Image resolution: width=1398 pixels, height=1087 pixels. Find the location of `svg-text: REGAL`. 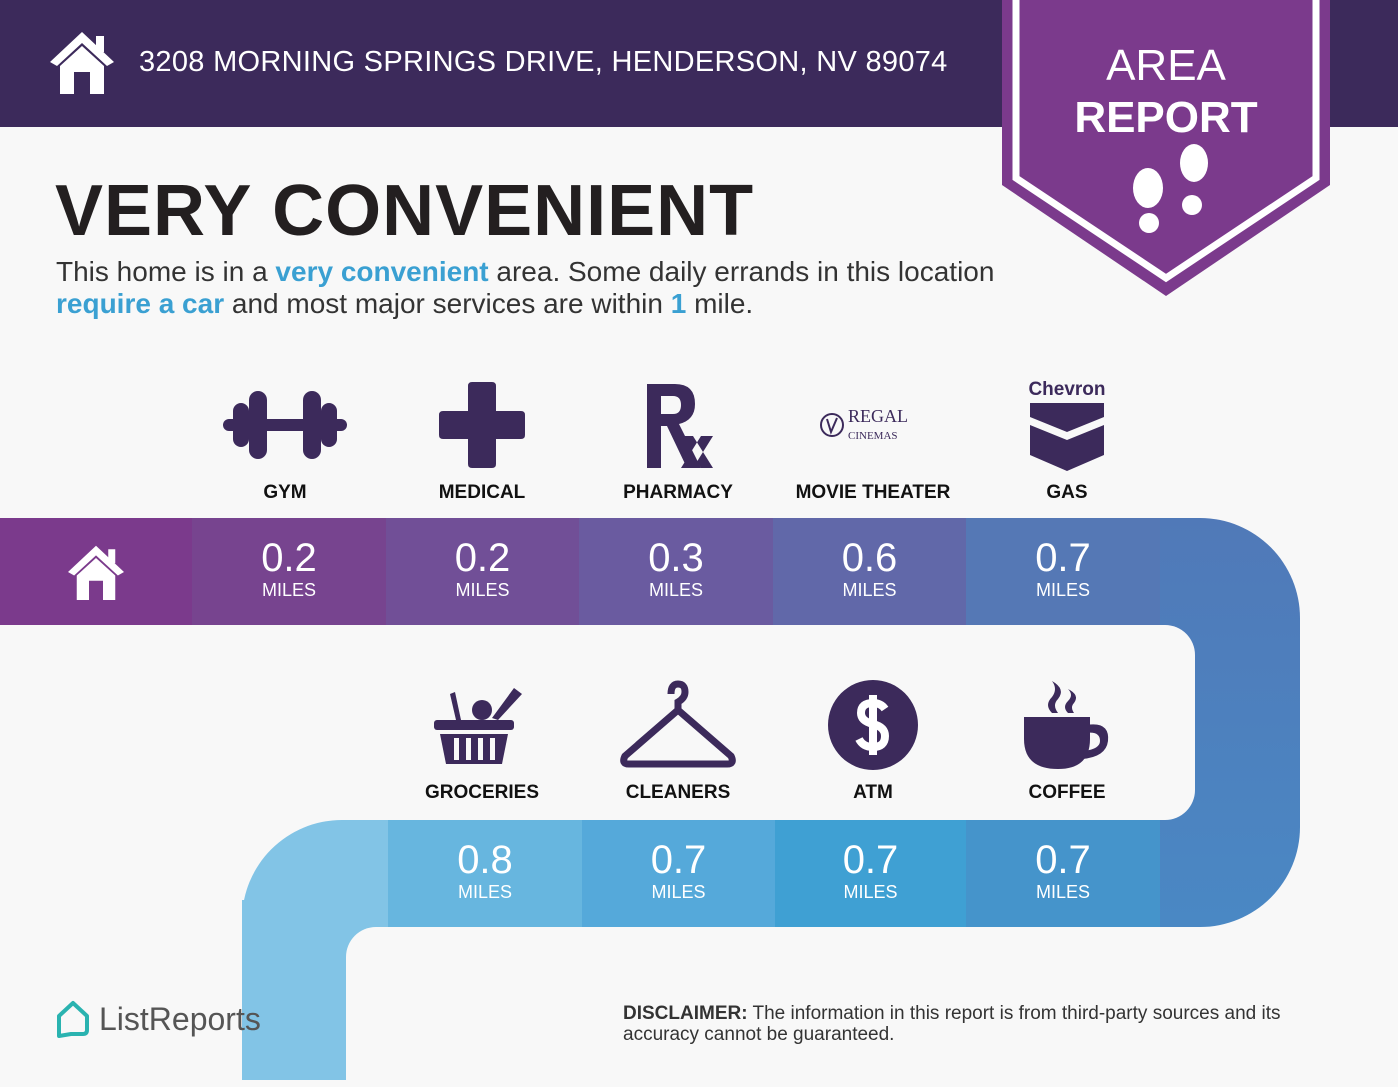

svg-text: REGAL is located at coordinates (878, 416).